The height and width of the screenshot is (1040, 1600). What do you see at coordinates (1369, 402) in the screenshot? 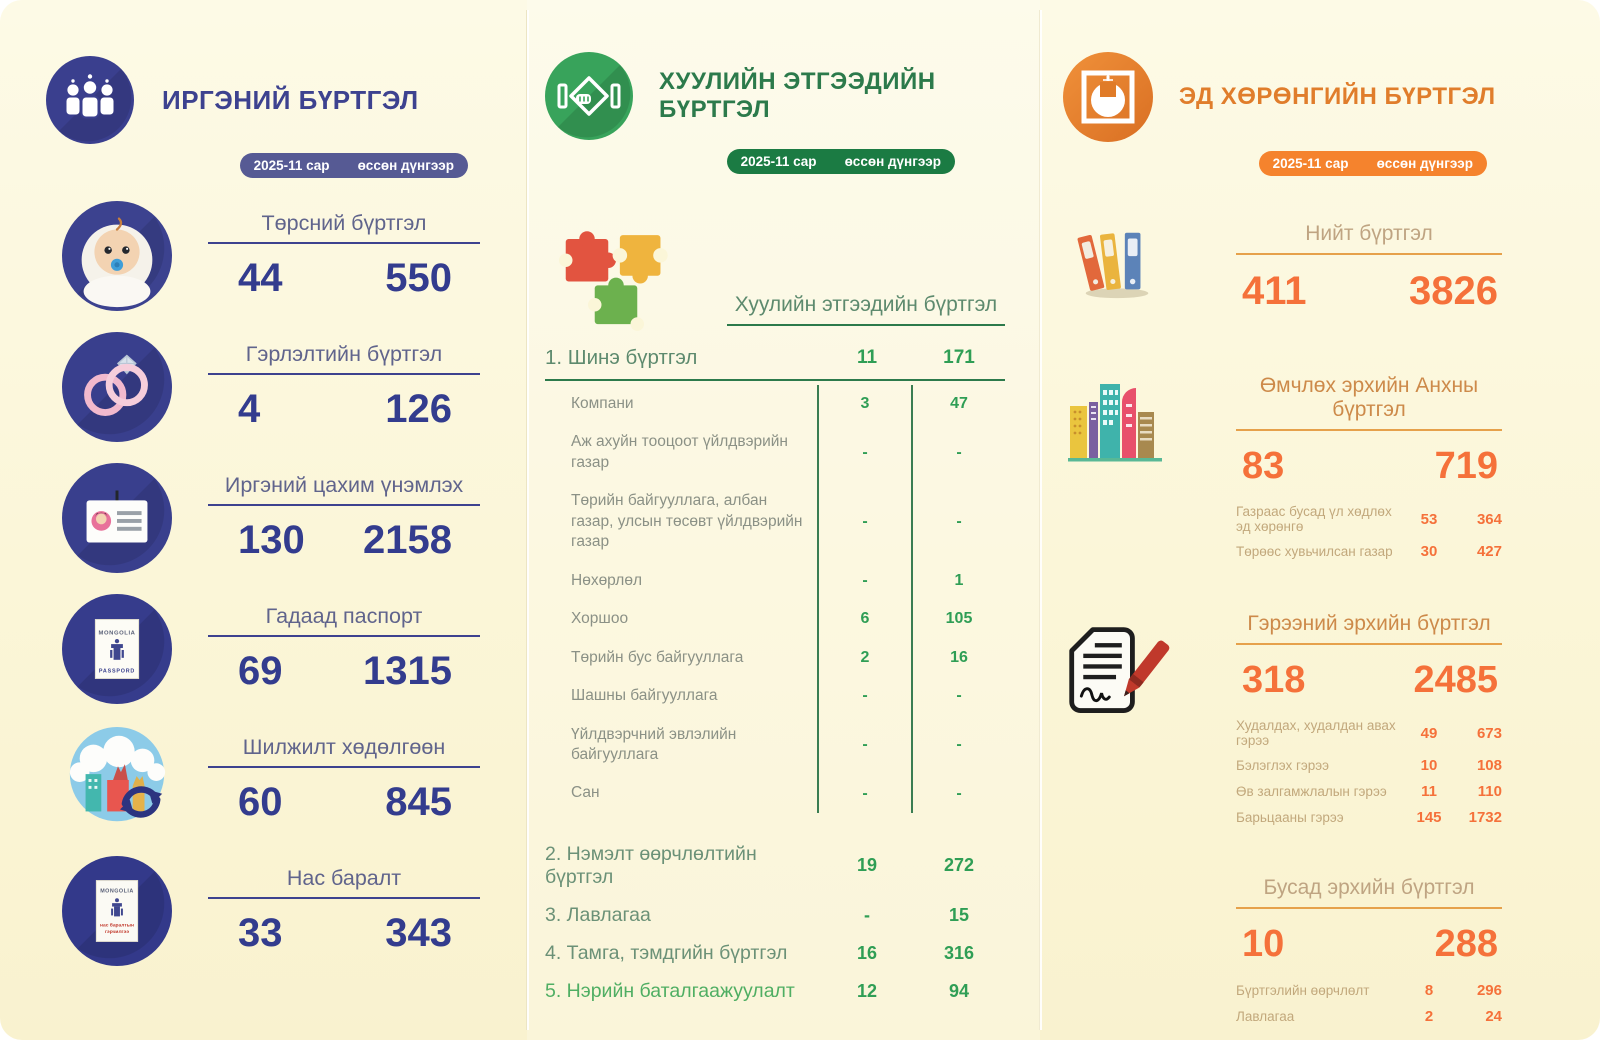
I see `section-title: Өмчлөх эрхийн Анхны бүртгэл` at bounding box center [1369, 402].